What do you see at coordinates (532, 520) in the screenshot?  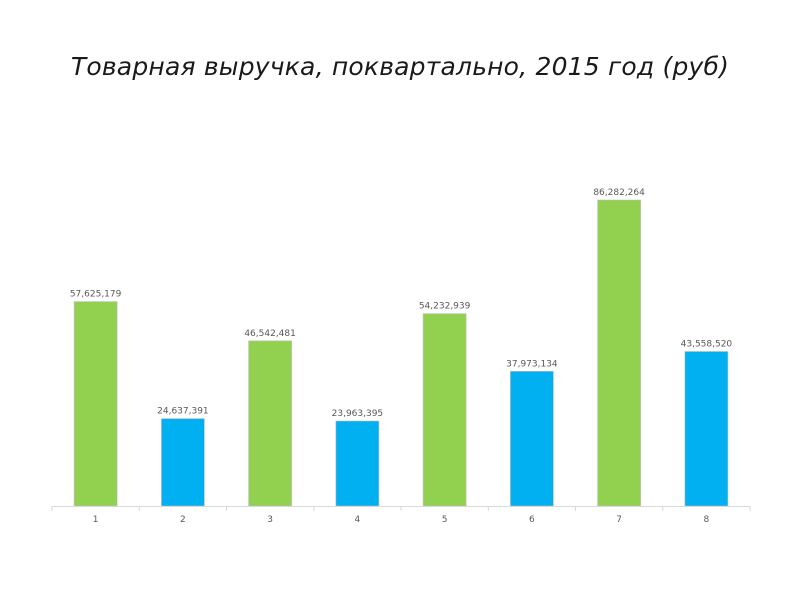 I see `x-tick-label-6: 6` at bounding box center [532, 520].